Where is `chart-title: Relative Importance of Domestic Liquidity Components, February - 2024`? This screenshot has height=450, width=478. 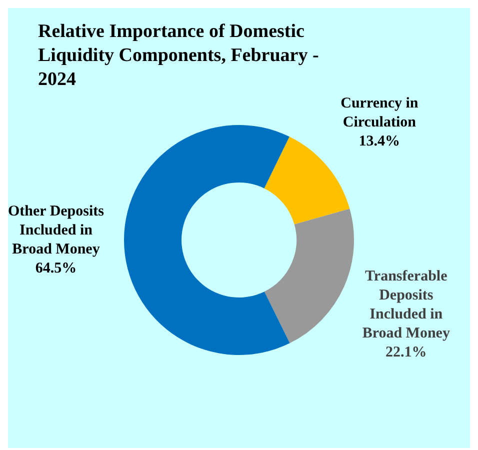
chart-title: Relative Importance of Domestic Liquidity Components, February - 2024 is located at coordinates (179, 56).